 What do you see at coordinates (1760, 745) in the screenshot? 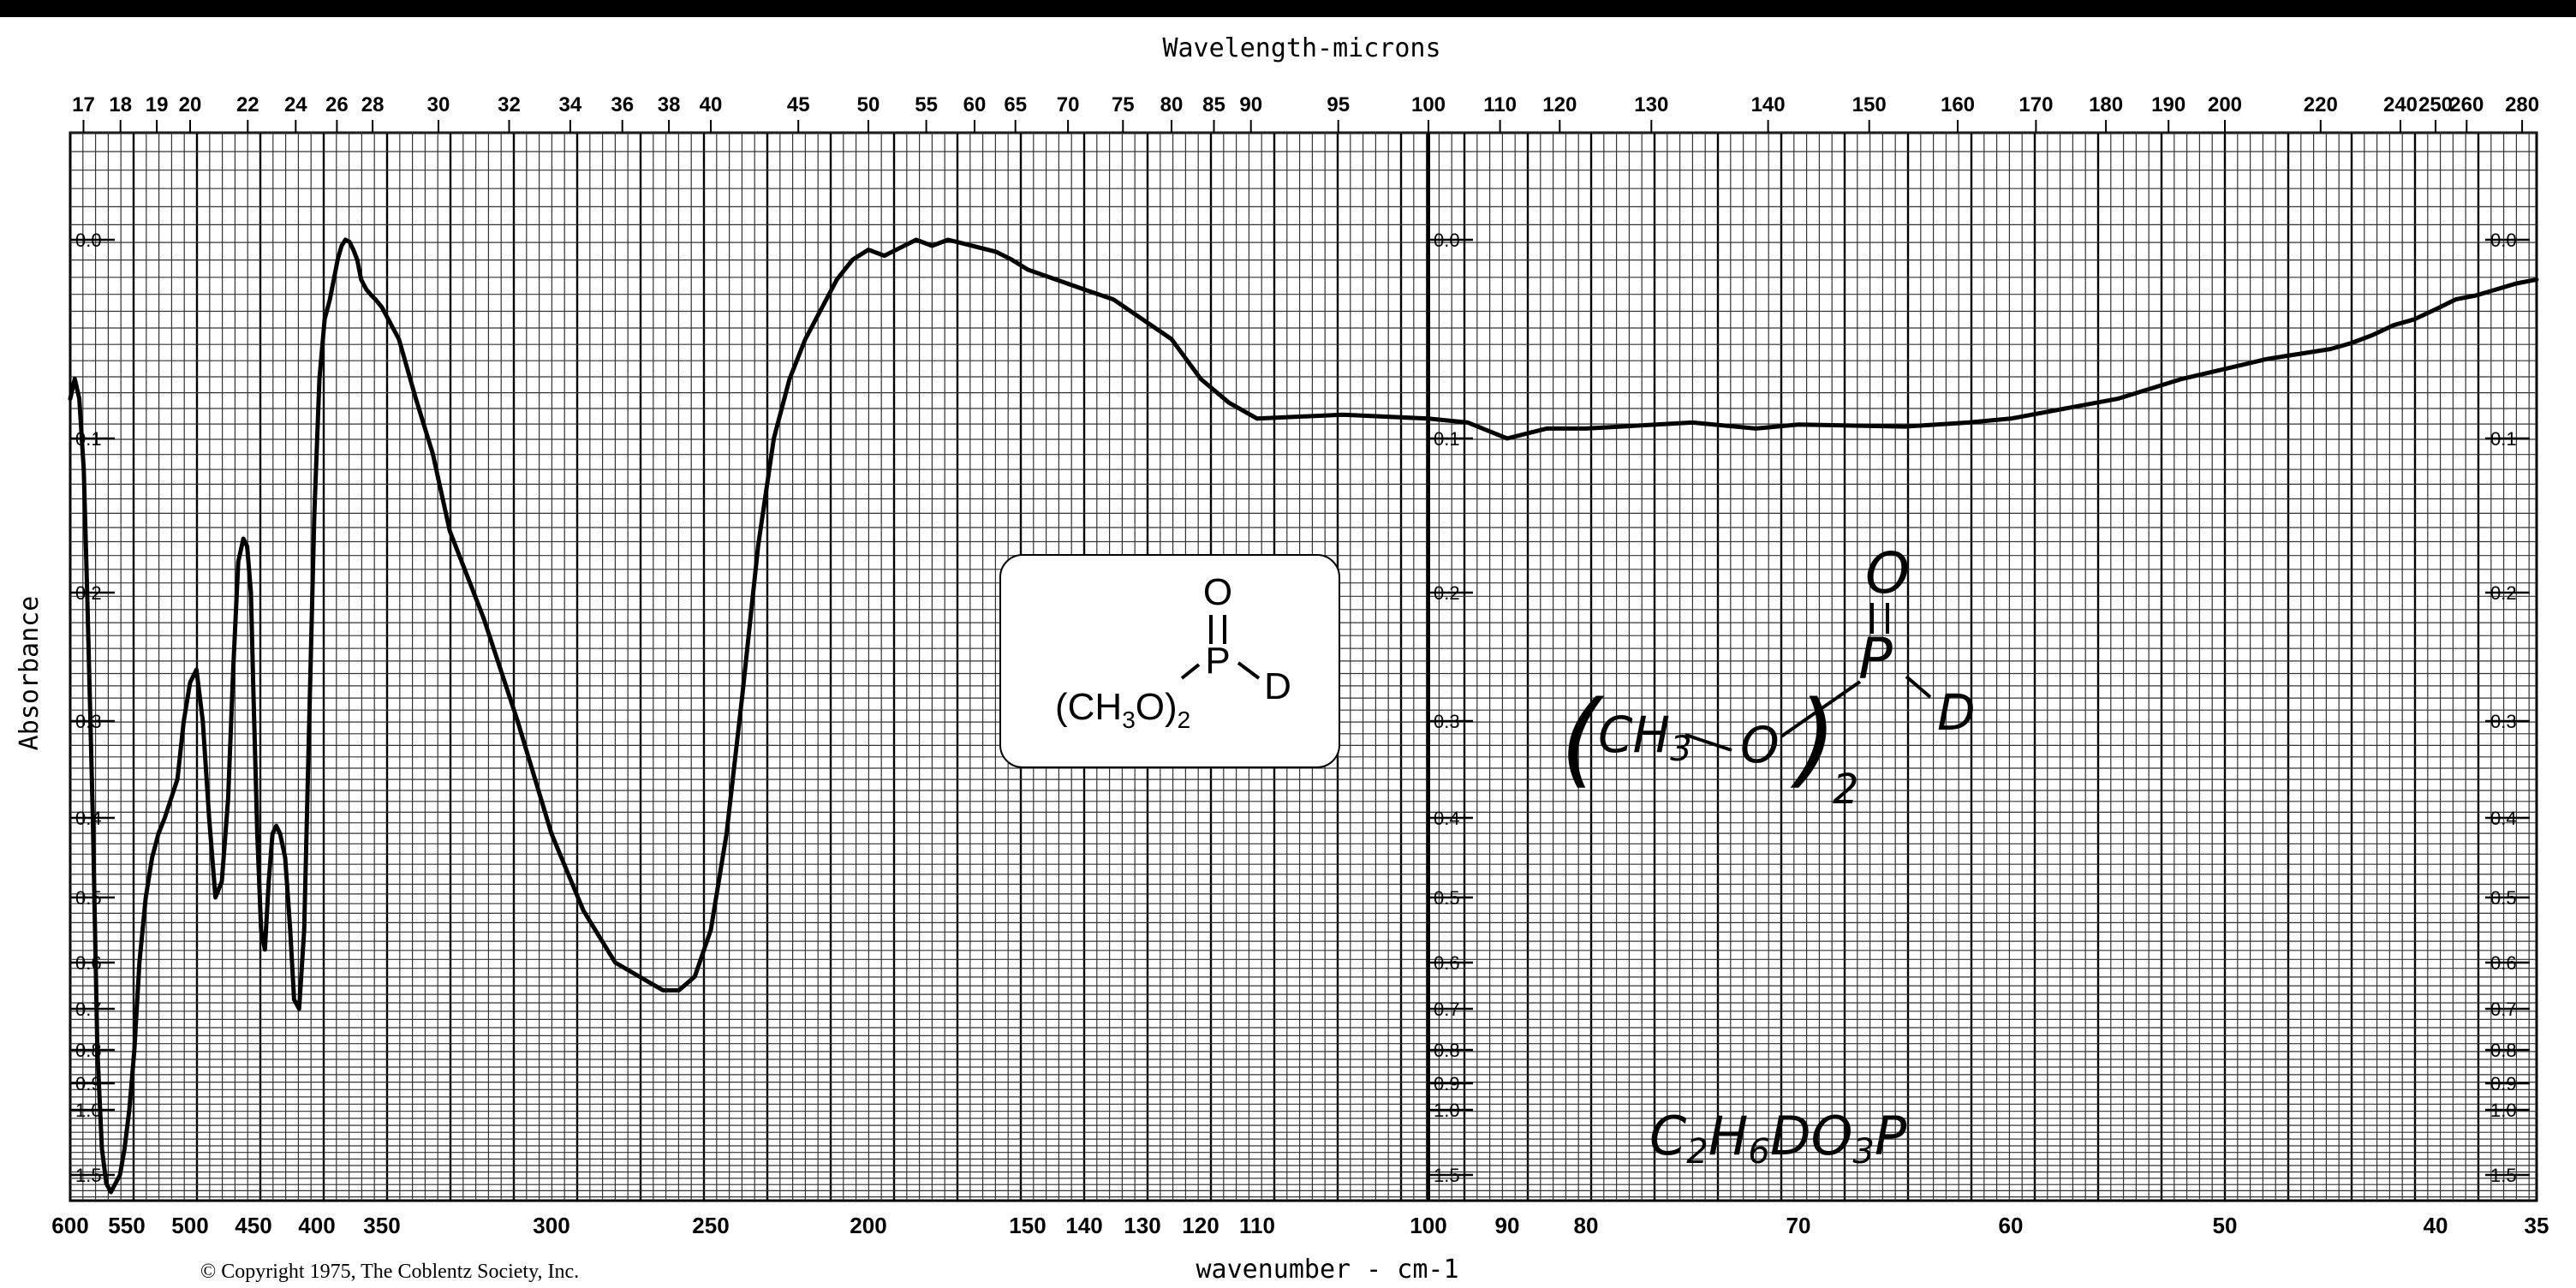
I see `hand-o: O` at bounding box center [1760, 745].